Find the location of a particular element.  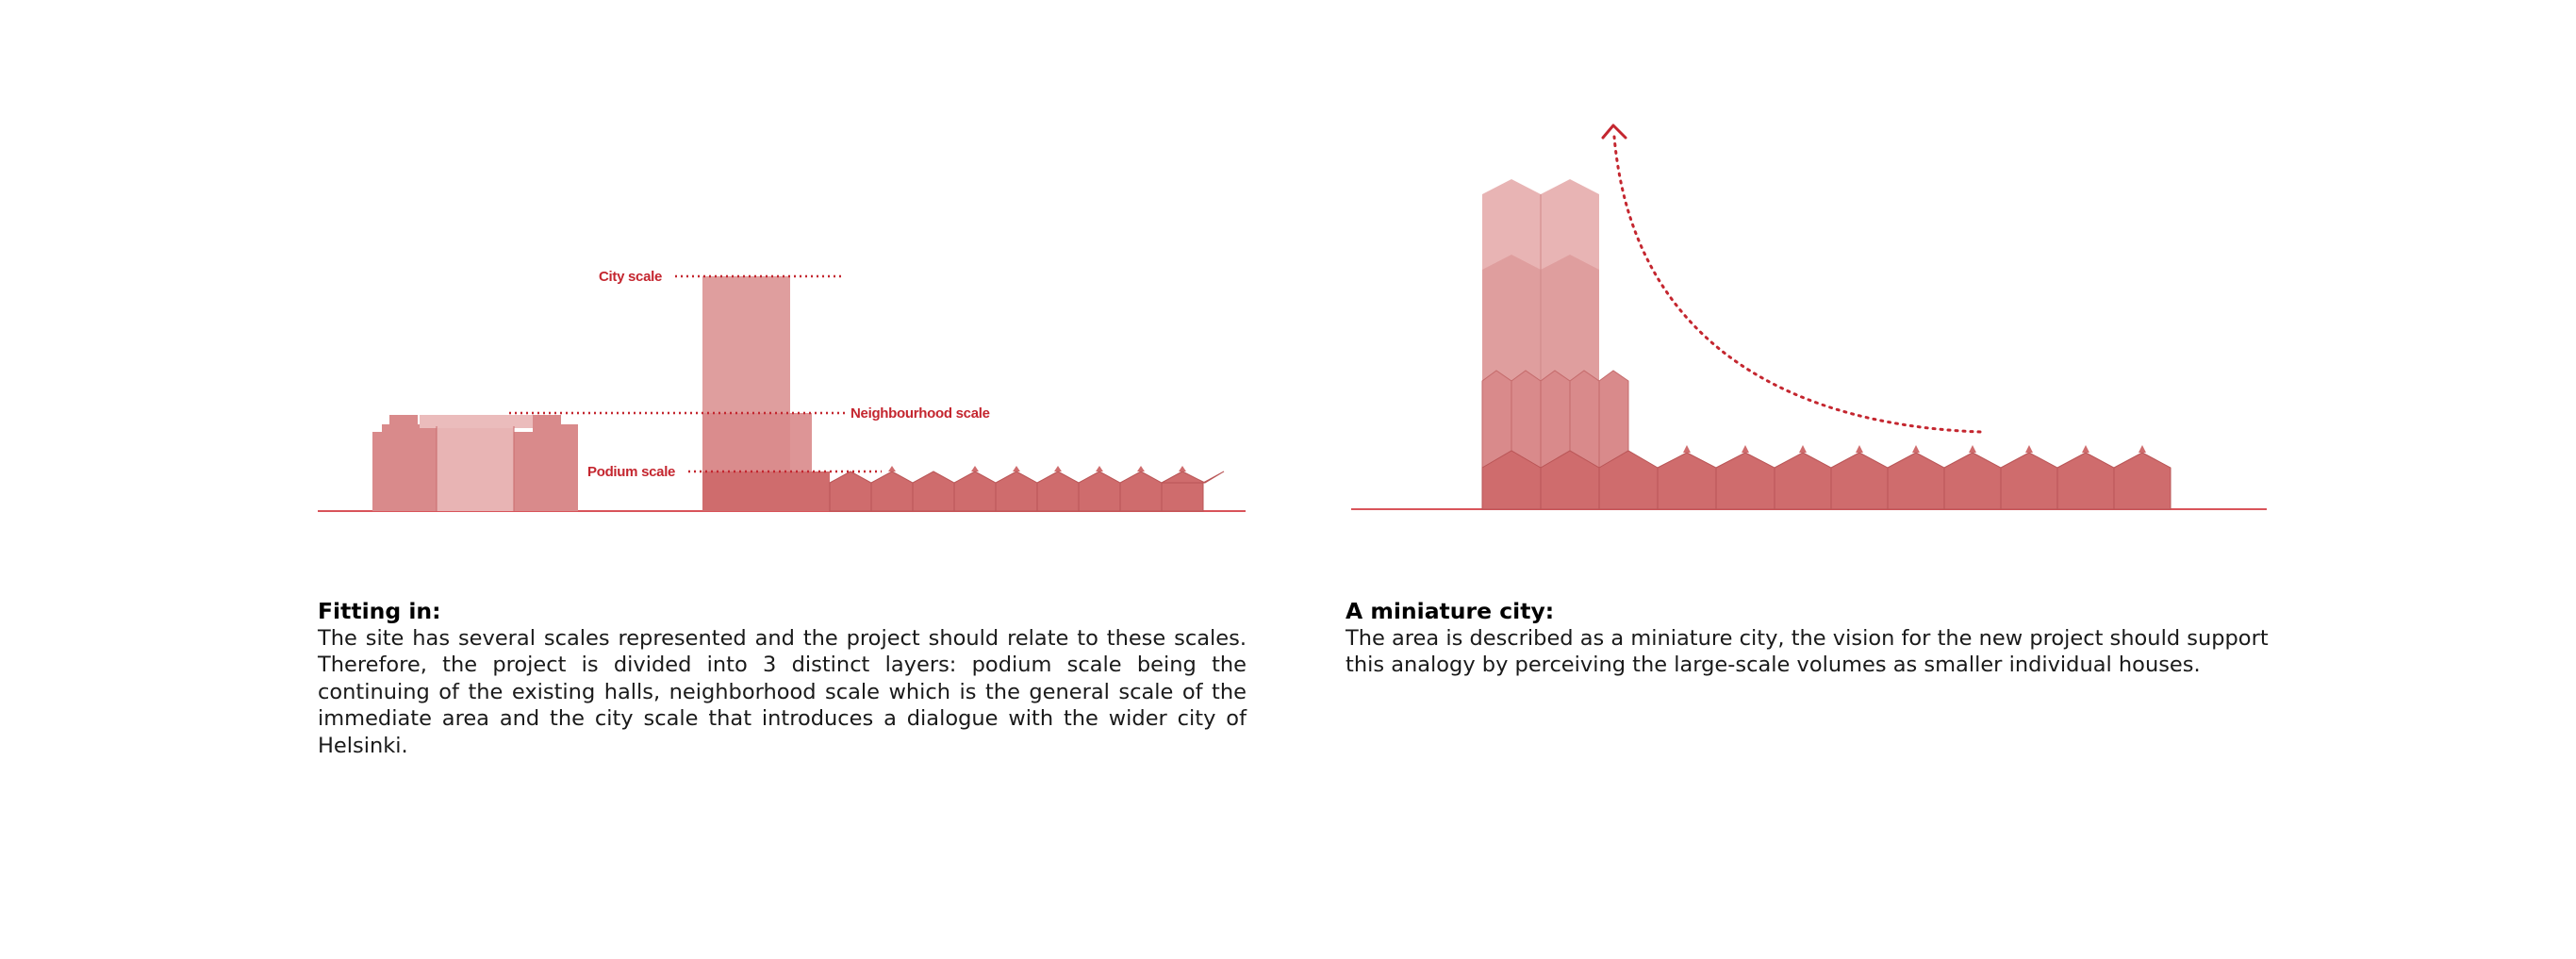

miniature-houses-row is located at coordinates (1826, 480).